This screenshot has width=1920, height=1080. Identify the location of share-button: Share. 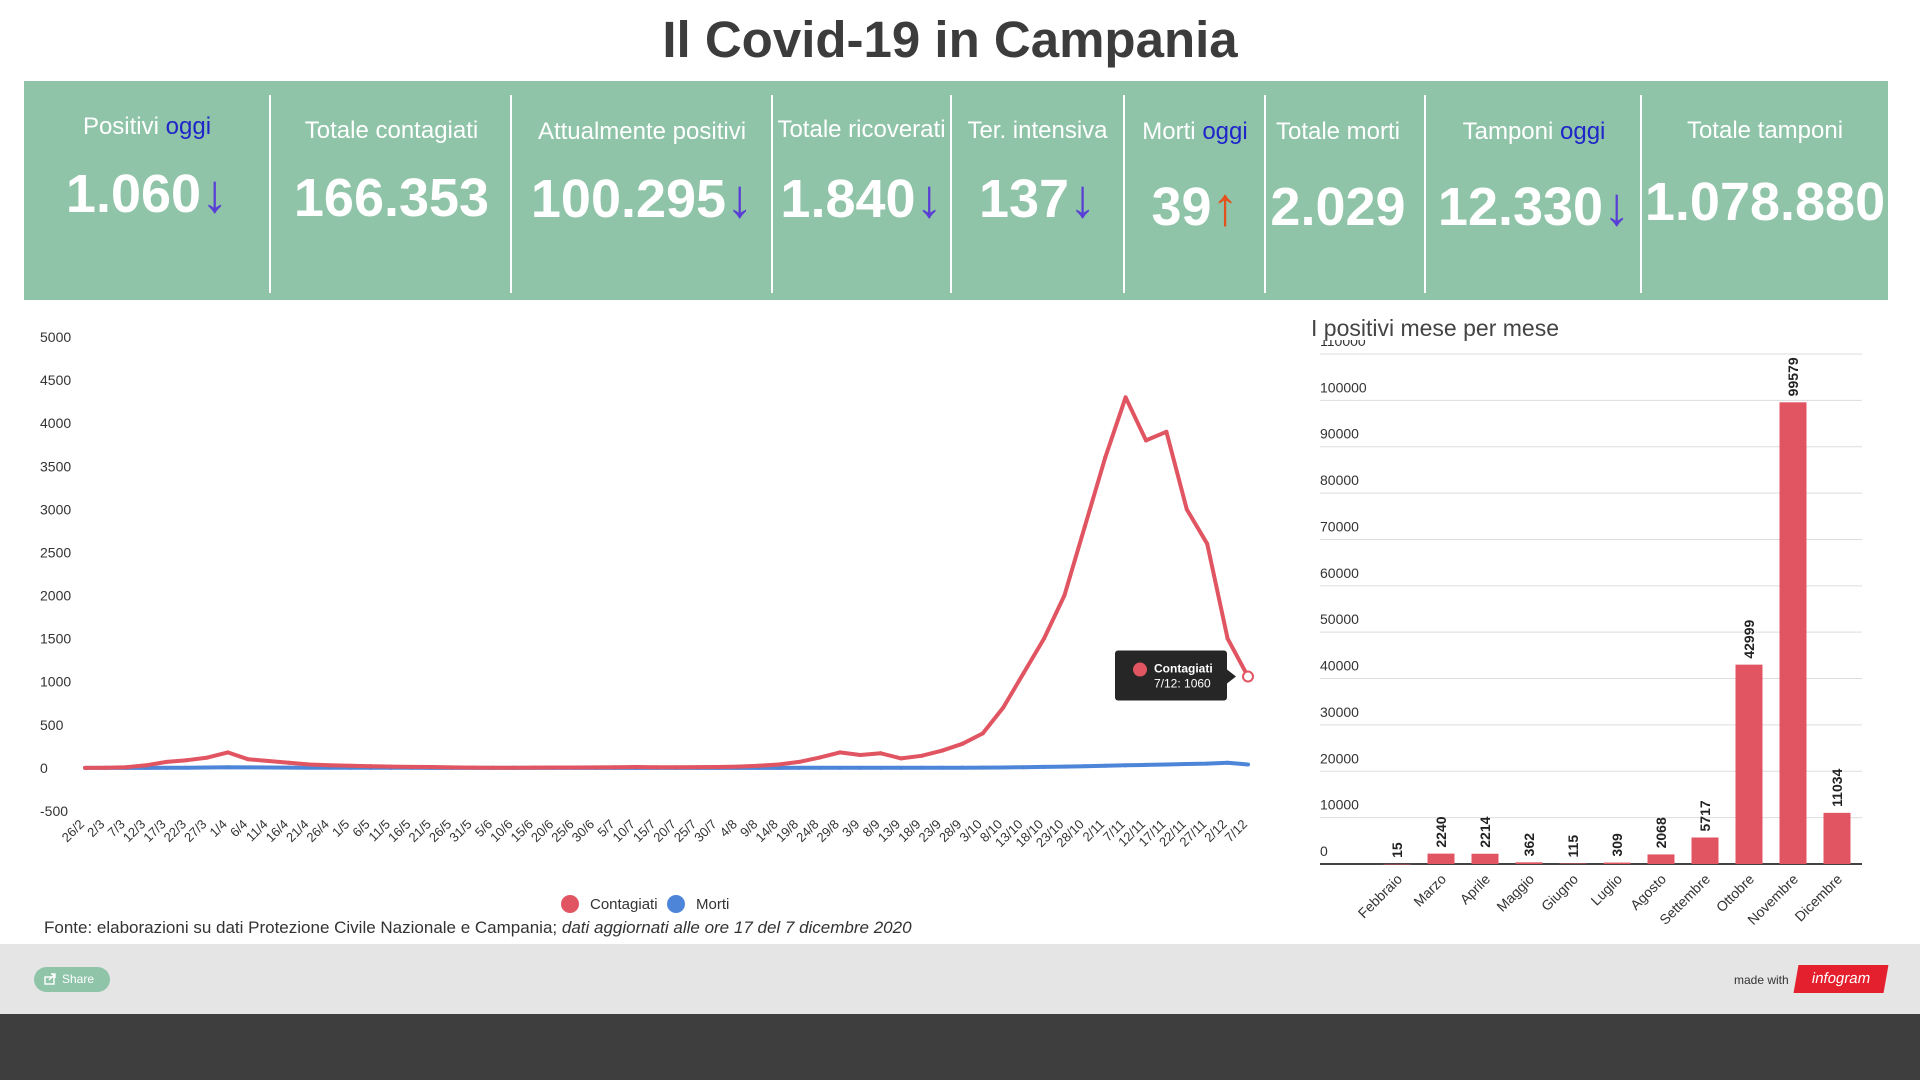
(72, 979).